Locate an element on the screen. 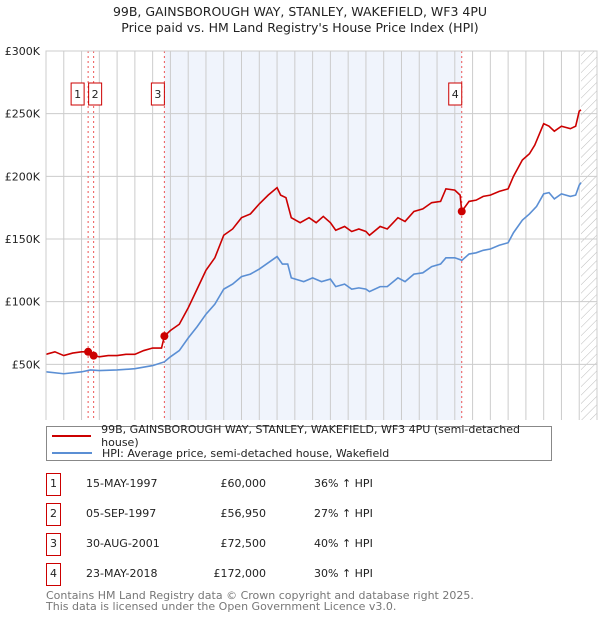 The height and width of the screenshot is (620, 600). sale-number: 1 is located at coordinates (53, 484).